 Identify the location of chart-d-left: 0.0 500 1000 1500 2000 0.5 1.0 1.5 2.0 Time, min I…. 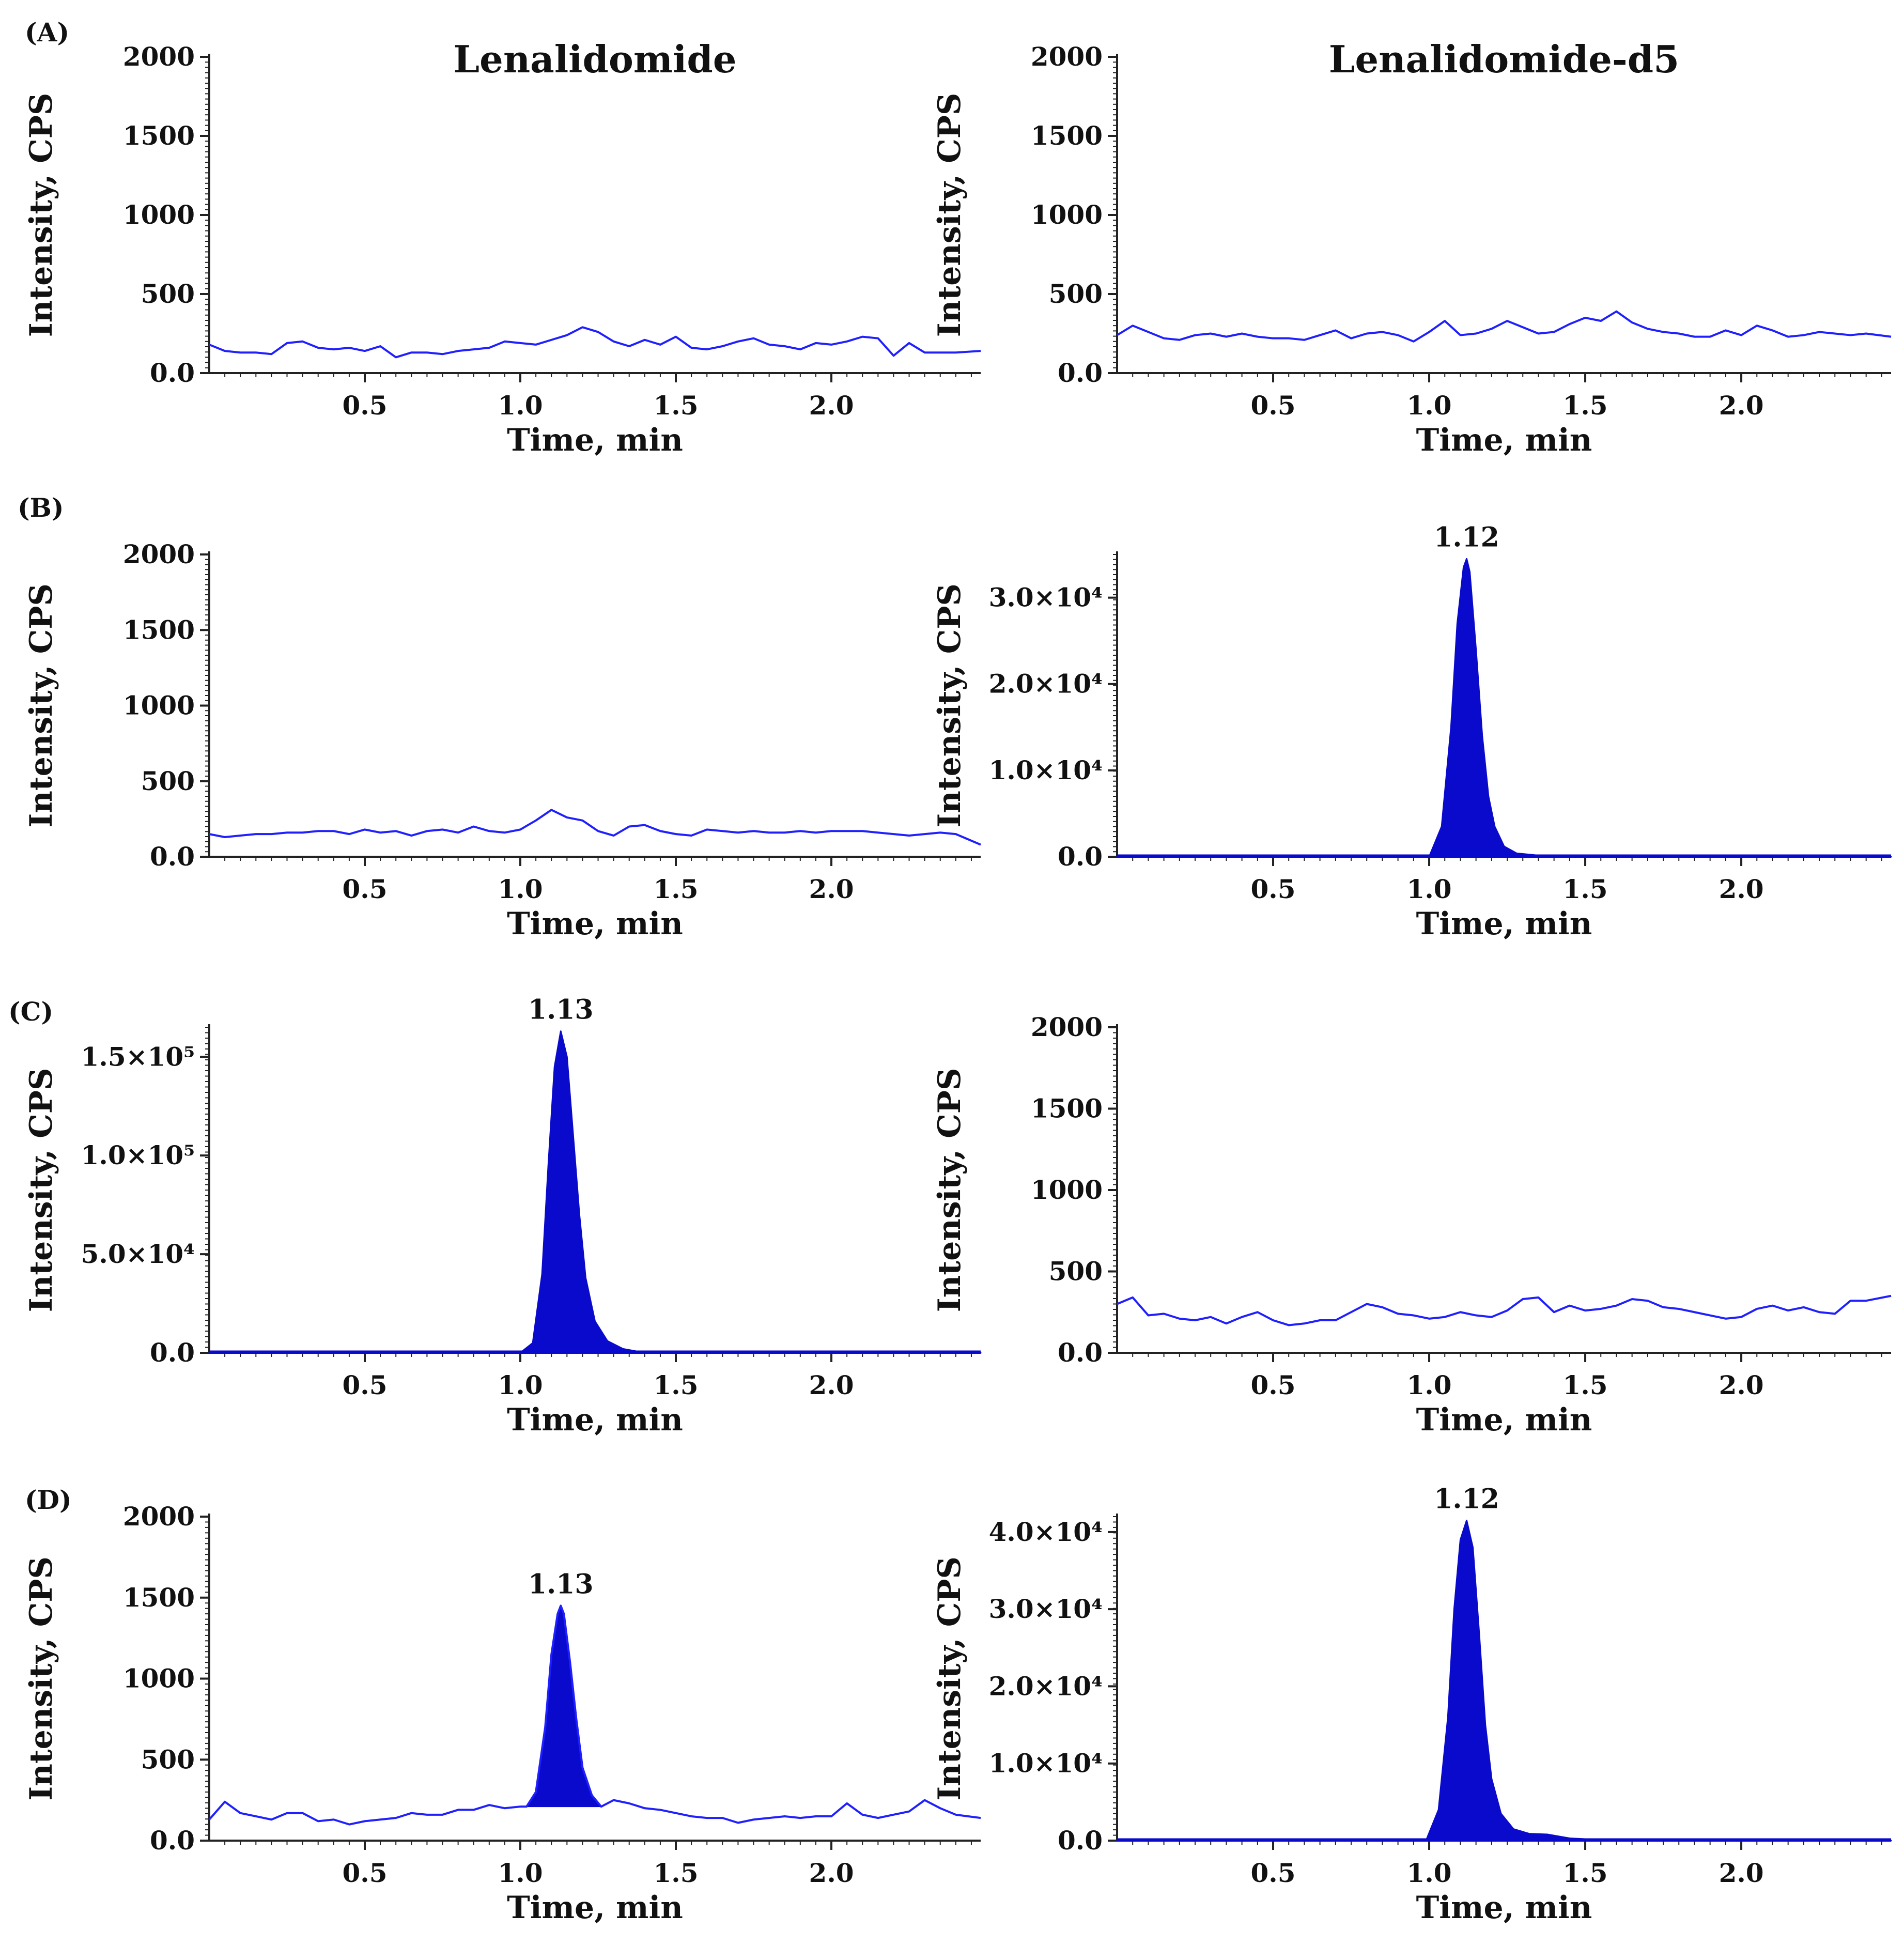
(502, 1713).